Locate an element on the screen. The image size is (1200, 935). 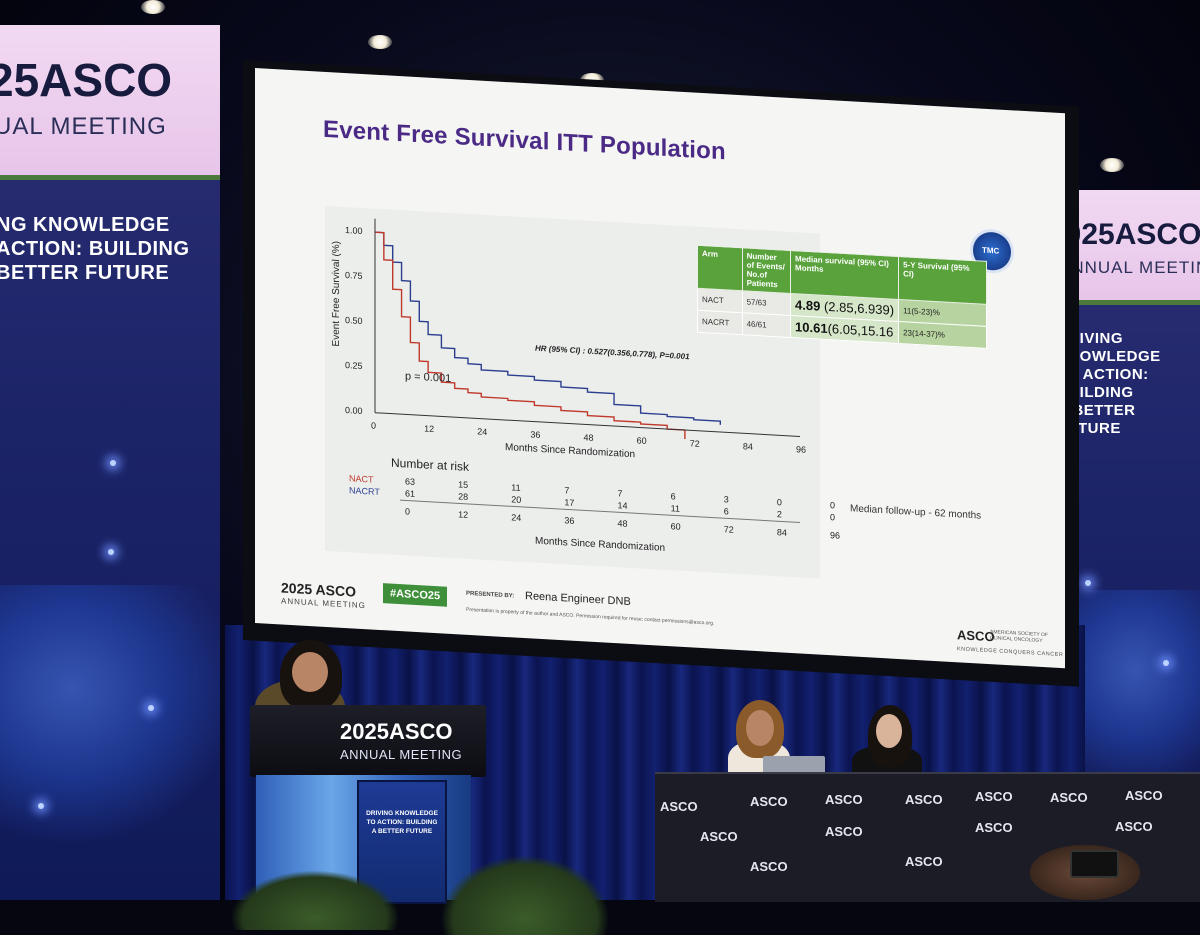
corner-tagline: KNOWLEDGE CONQUERS CANCER is located at coordinates (1010, 652).